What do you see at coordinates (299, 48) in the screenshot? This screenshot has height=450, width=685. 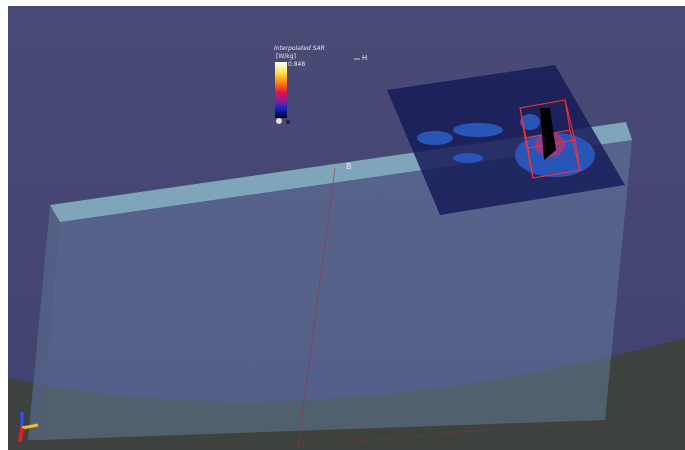 I see `legend-title: Interpolated SAR` at bounding box center [299, 48].